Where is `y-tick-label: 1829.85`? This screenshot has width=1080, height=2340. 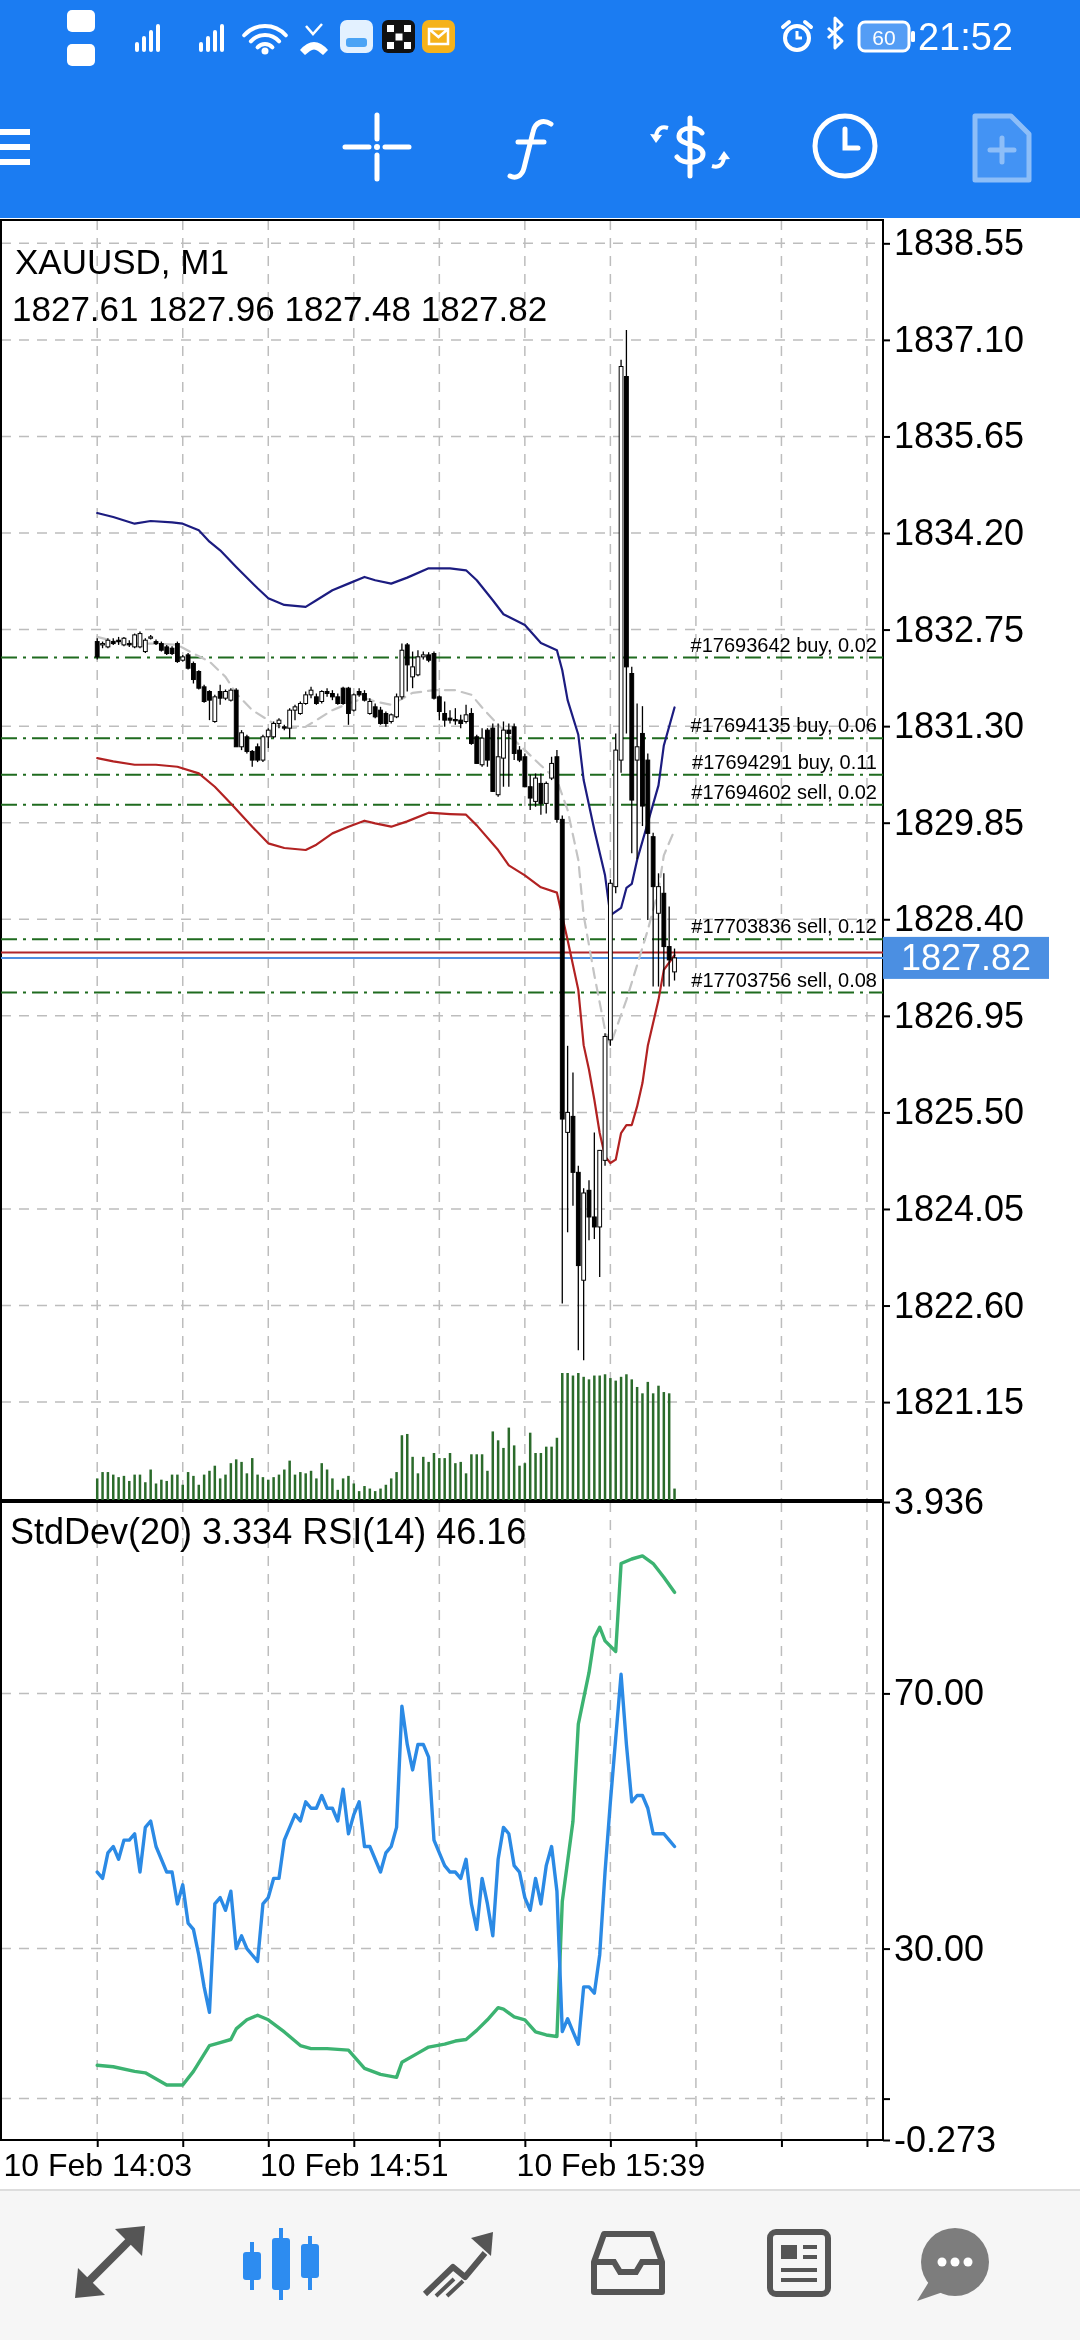 y-tick-label: 1829.85 is located at coordinates (959, 822).